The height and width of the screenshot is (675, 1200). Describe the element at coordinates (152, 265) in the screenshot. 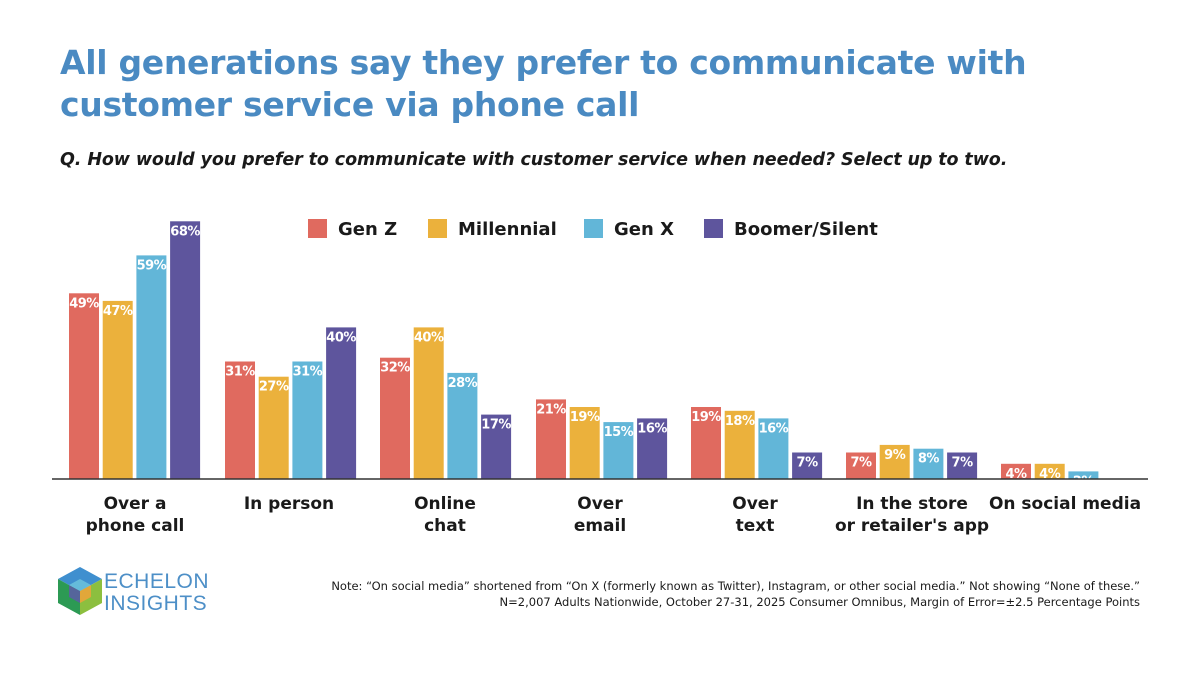

I see `bar-value-label: 59%` at that location.